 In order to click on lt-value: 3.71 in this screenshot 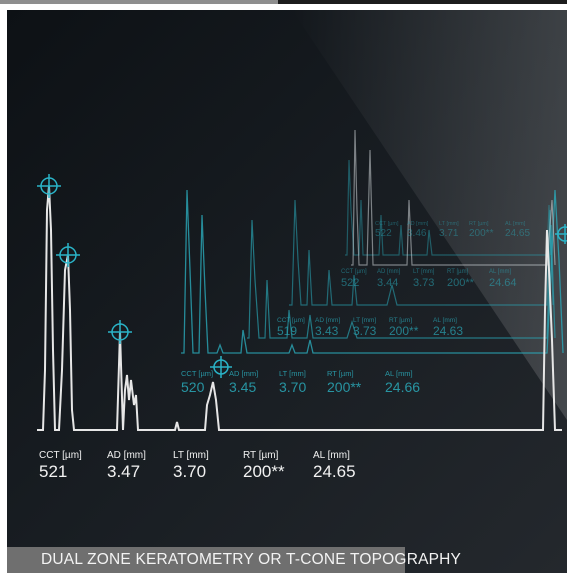, I will do `click(449, 233)`.